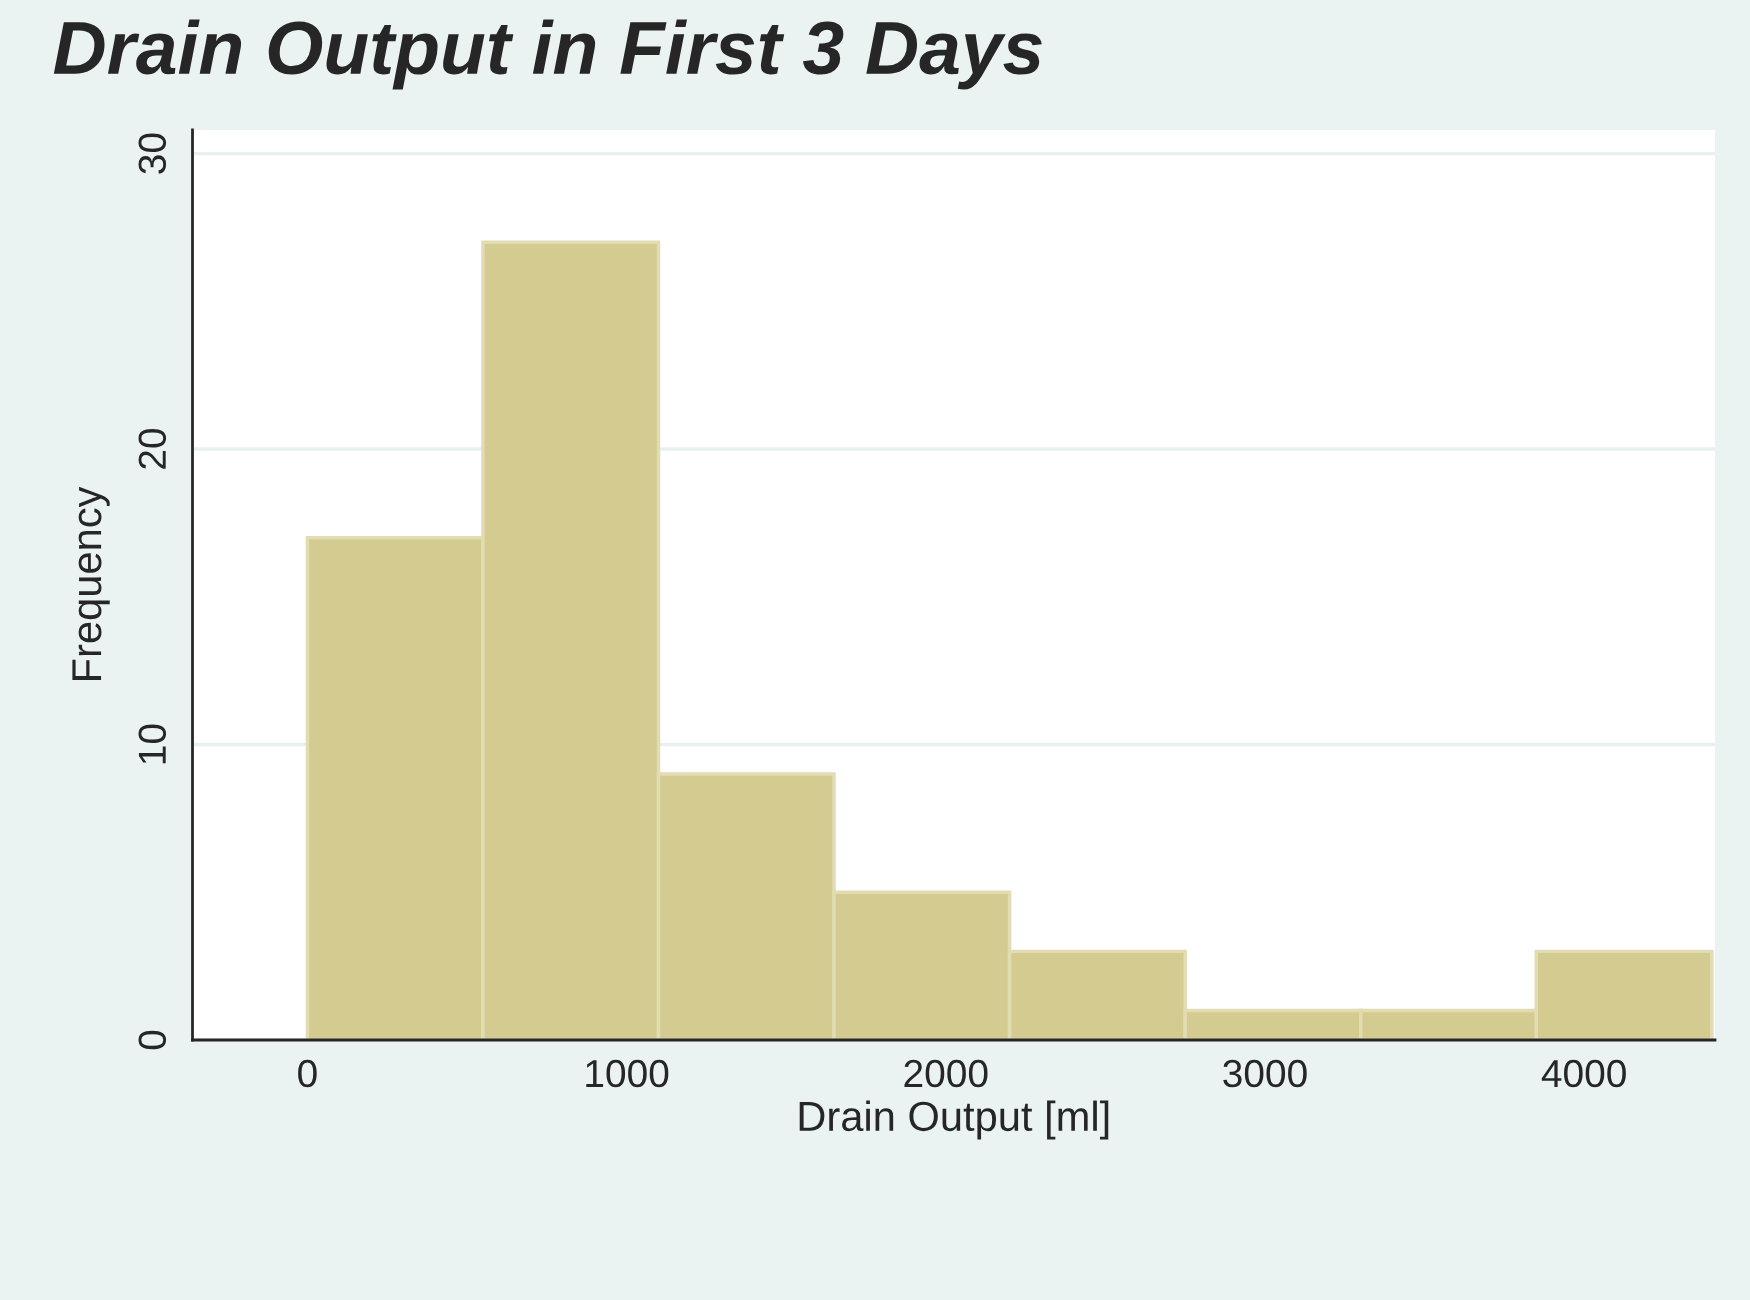 The image size is (1750, 1300). What do you see at coordinates (307, 1073) in the screenshot?
I see `x-tick-label: 0` at bounding box center [307, 1073].